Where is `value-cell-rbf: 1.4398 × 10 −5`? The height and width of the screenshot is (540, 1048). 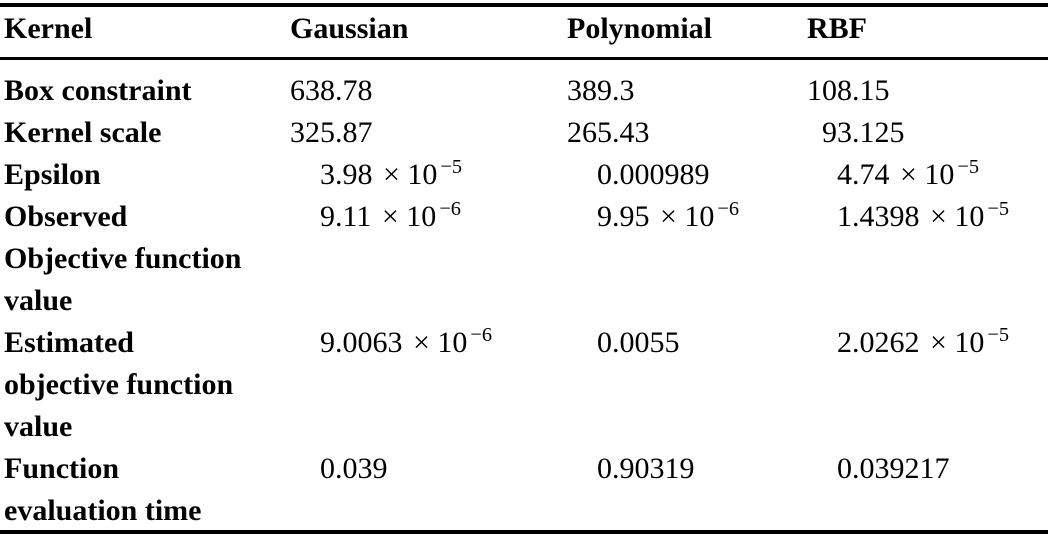
value-cell-rbf: 1.4398 × 10 −5 is located at coordinates (923, 215).